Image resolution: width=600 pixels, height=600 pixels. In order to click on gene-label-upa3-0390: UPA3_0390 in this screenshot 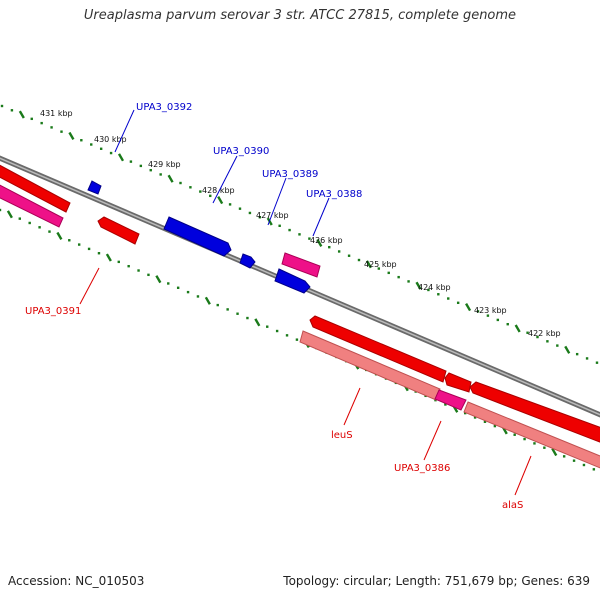, I will do `click(241, 151)`.